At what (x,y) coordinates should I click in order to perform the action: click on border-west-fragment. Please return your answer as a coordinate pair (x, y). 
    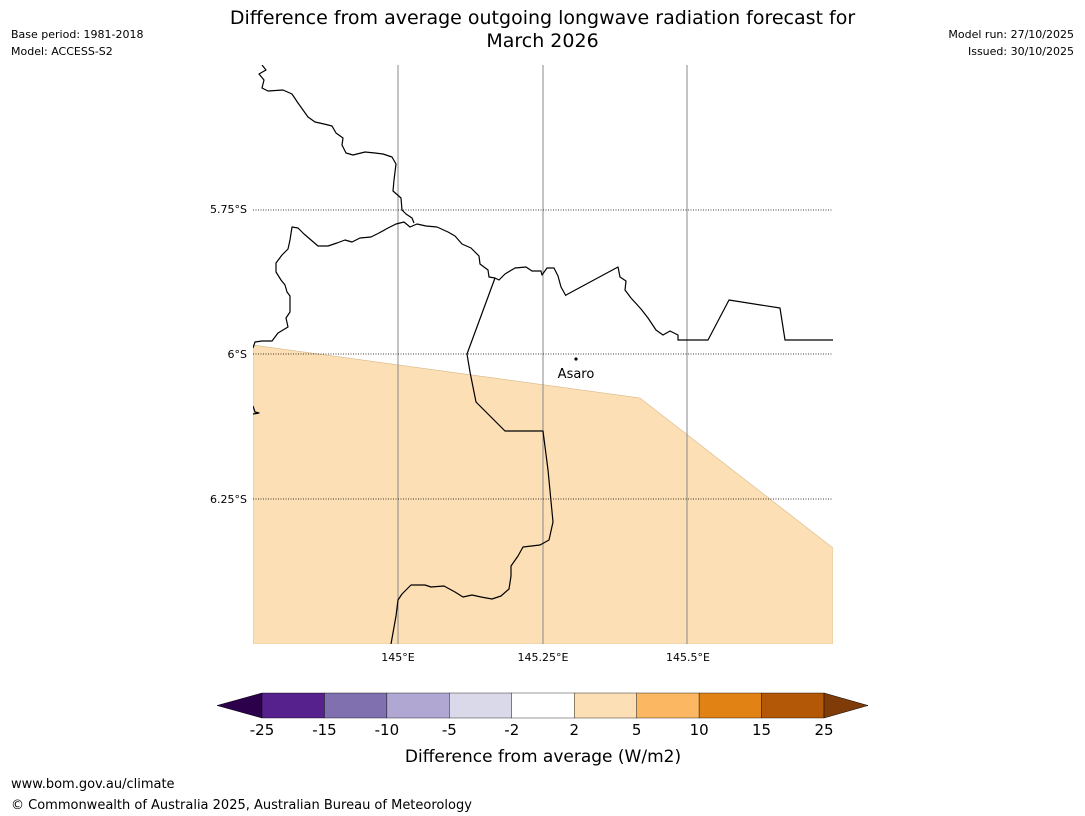
    Looking at the image, I should click on (256, 410).